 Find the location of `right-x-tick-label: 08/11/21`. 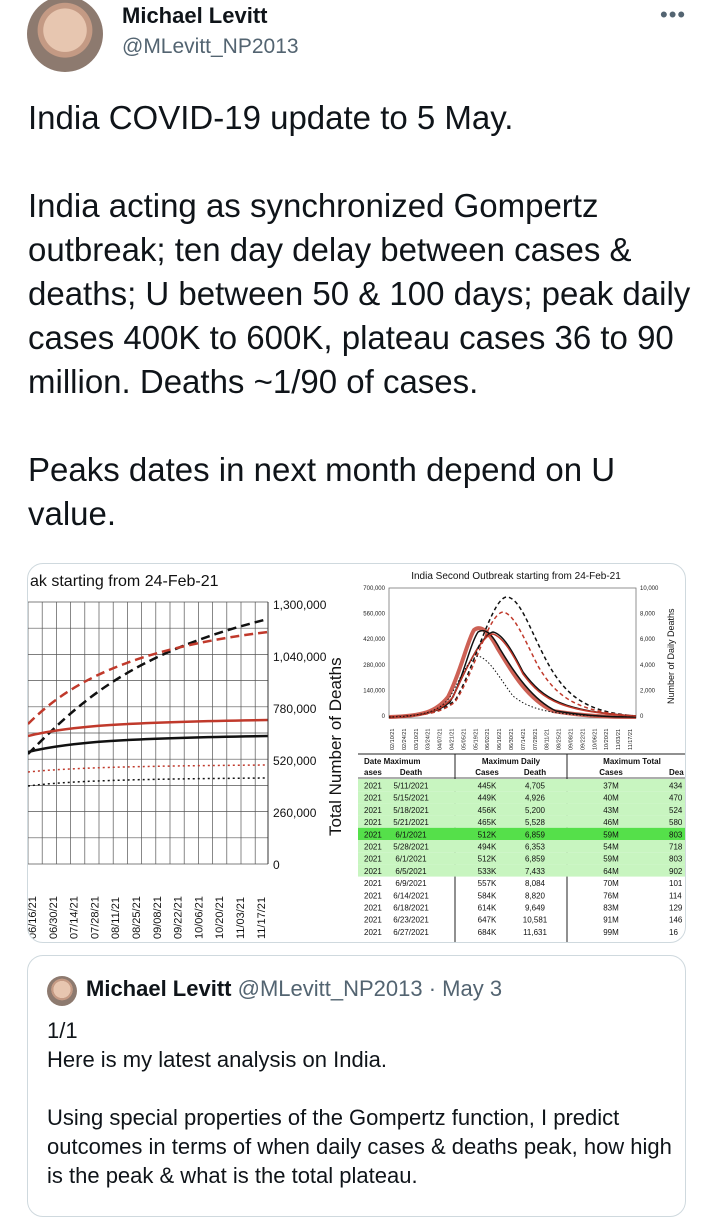

right-x-tick-label: 08/11/21 is located at coordinates (548, 739).